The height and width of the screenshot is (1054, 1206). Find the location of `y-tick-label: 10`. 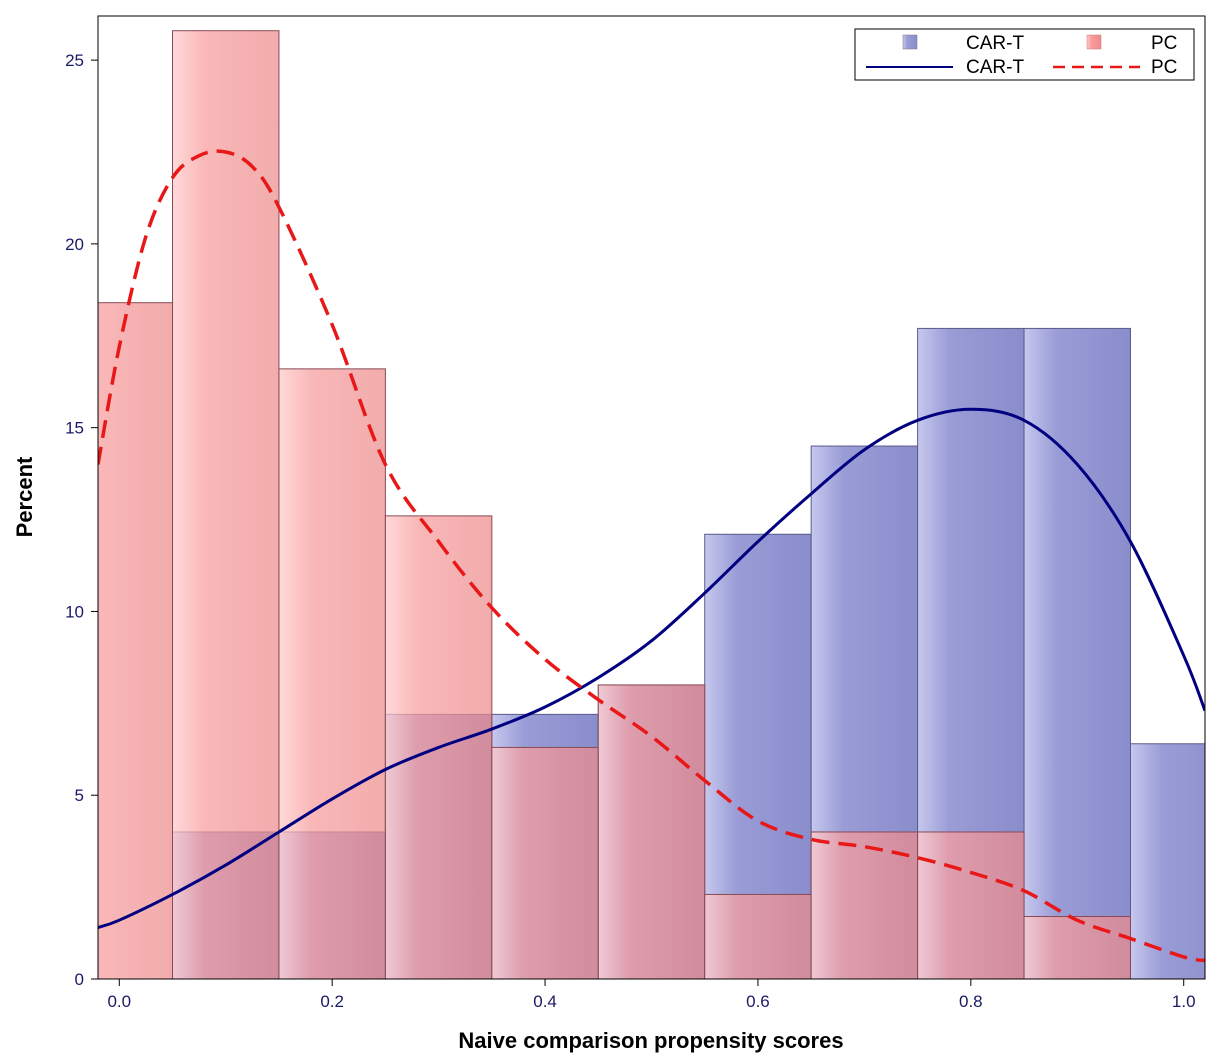

y-tick-label: 10 is located at coordinates (74, 611).